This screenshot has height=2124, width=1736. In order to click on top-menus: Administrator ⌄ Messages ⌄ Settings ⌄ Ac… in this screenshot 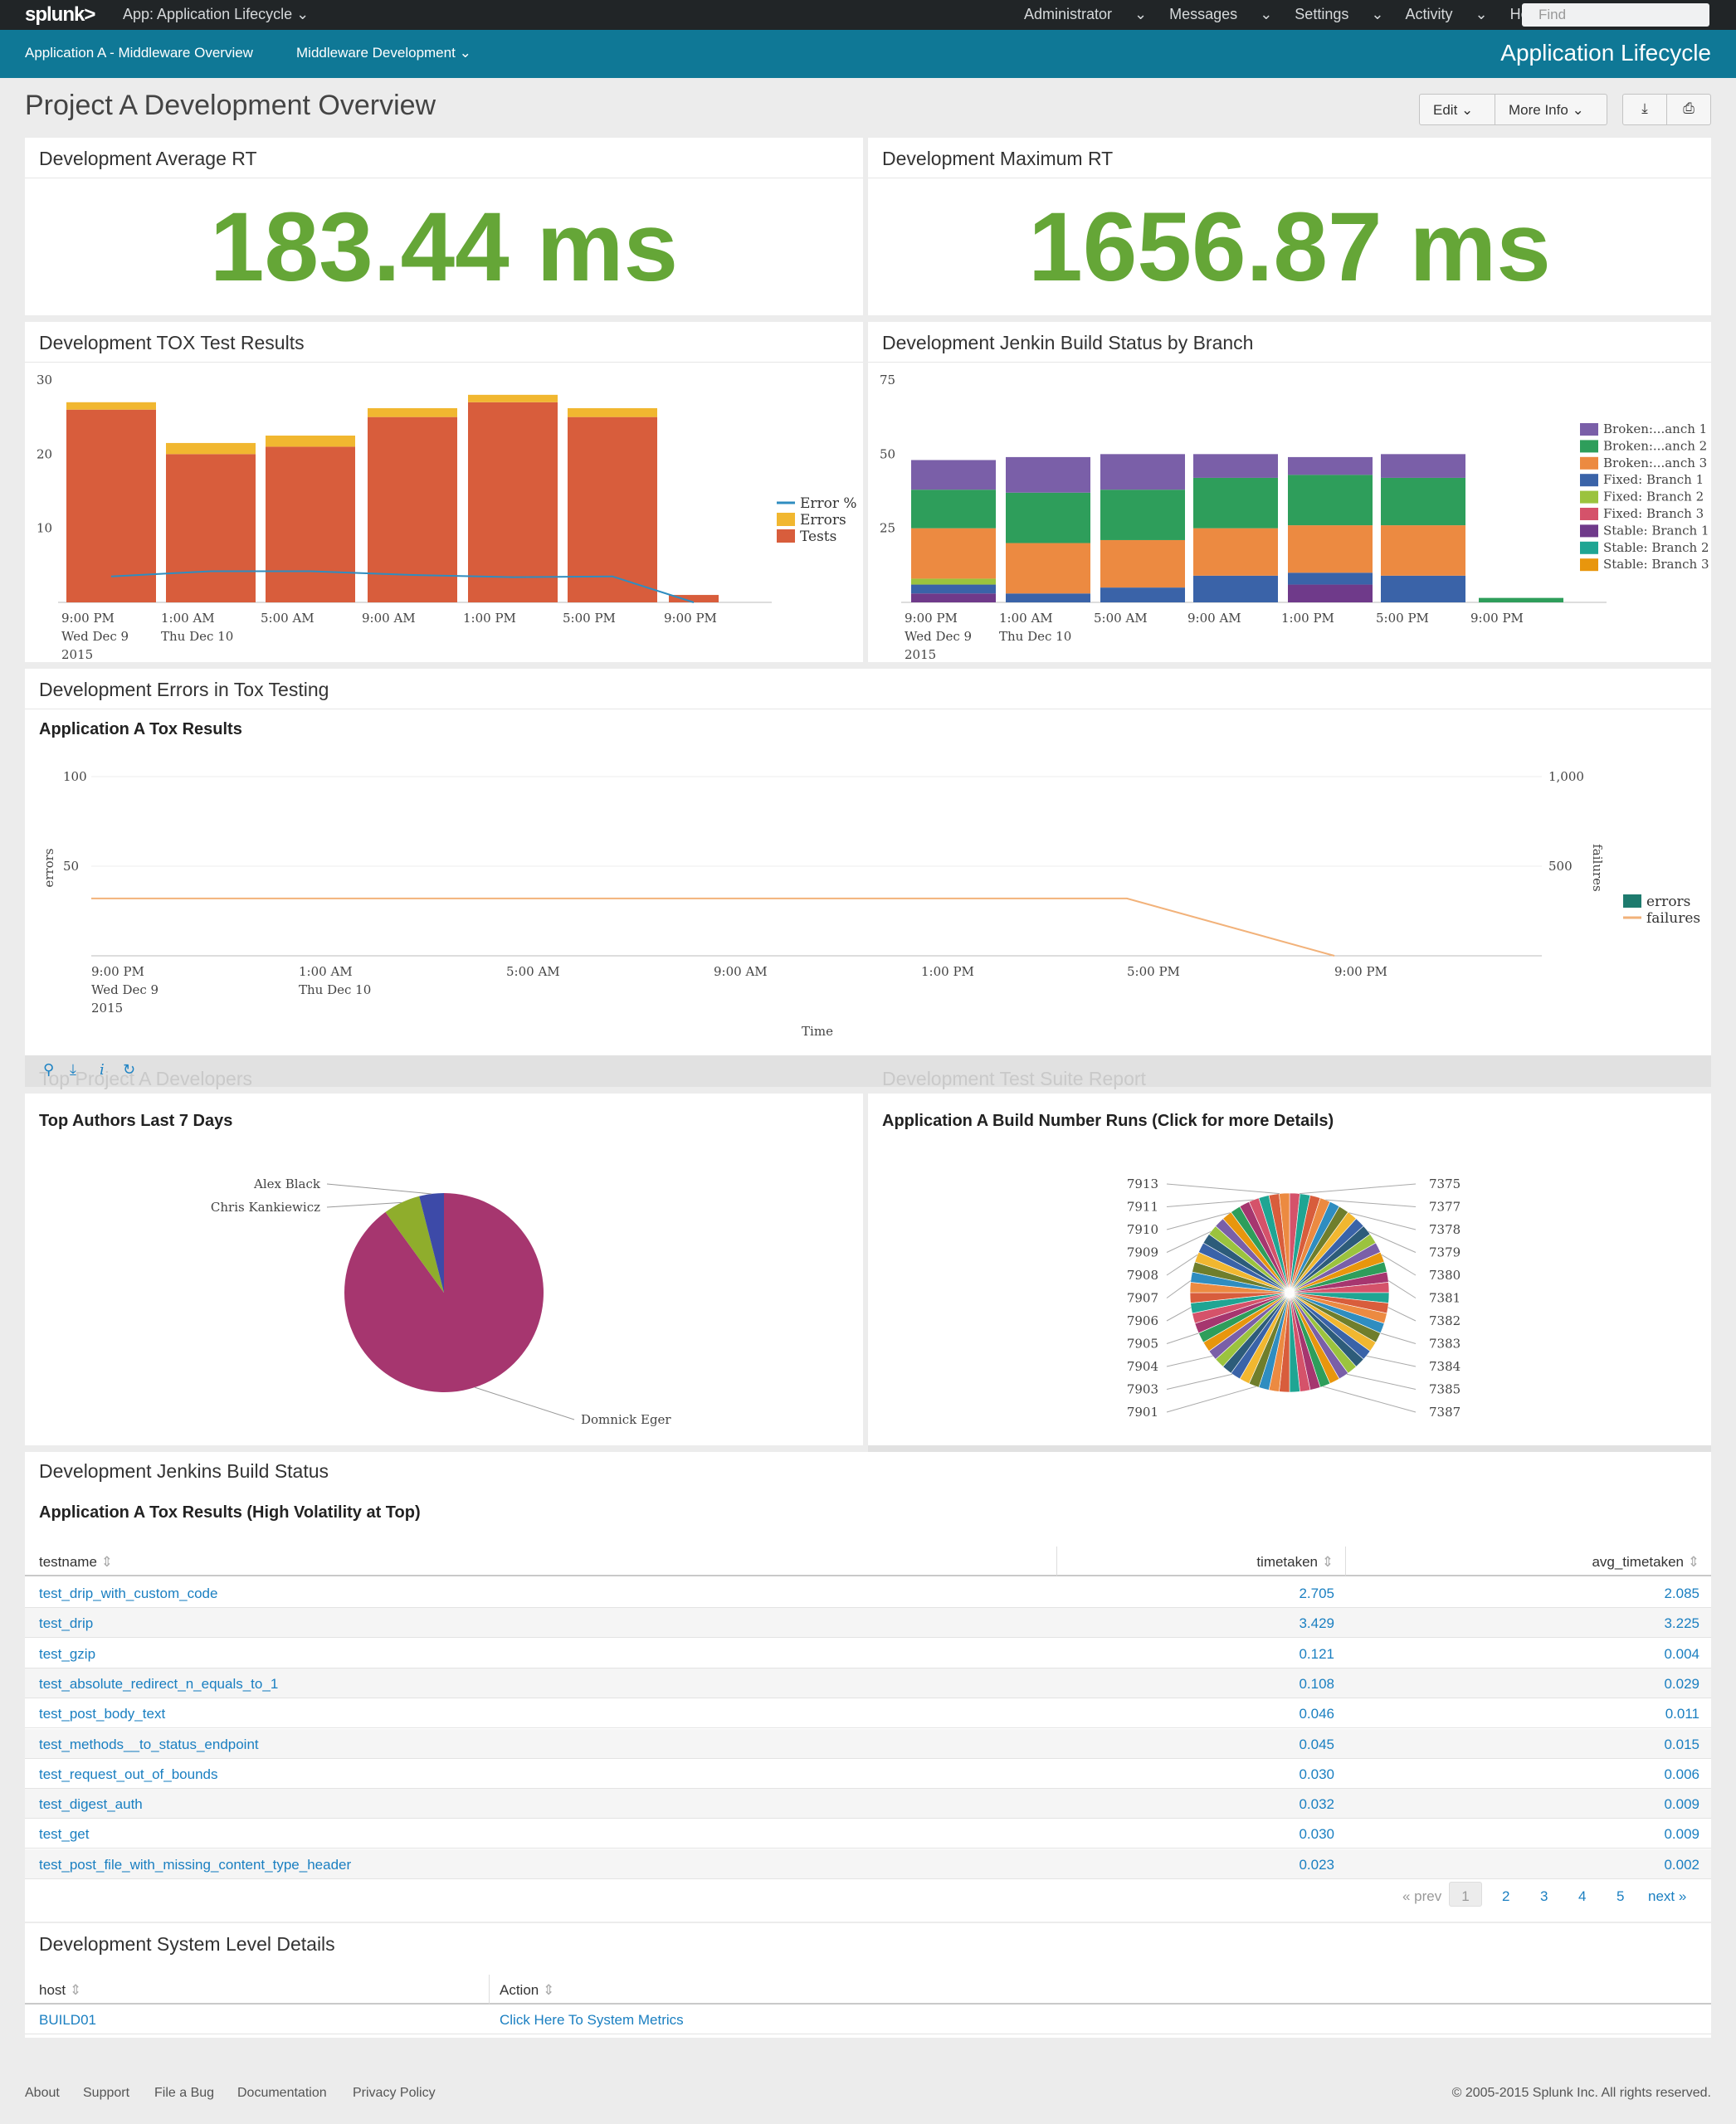, I will do `click(1309, 14)`.